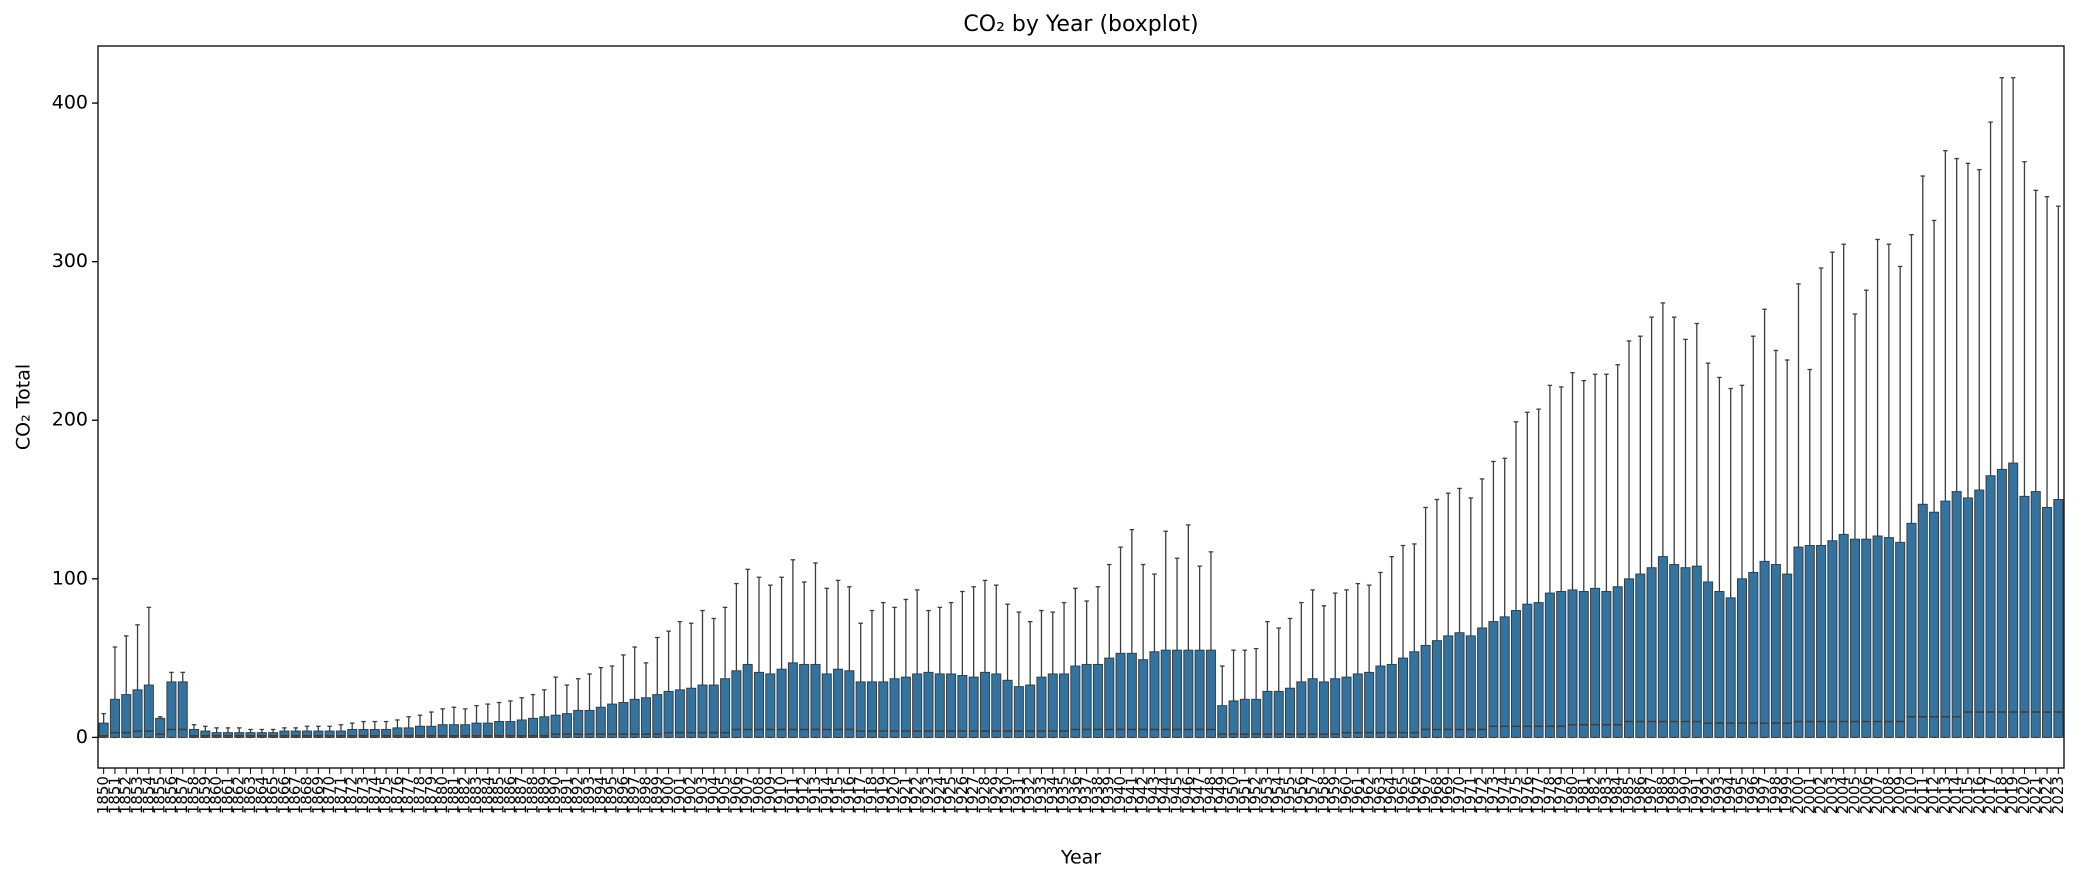  Describe the element at coordinates (792, 795) in the screenshot. I see `x-tick-label: 1911` at that location.